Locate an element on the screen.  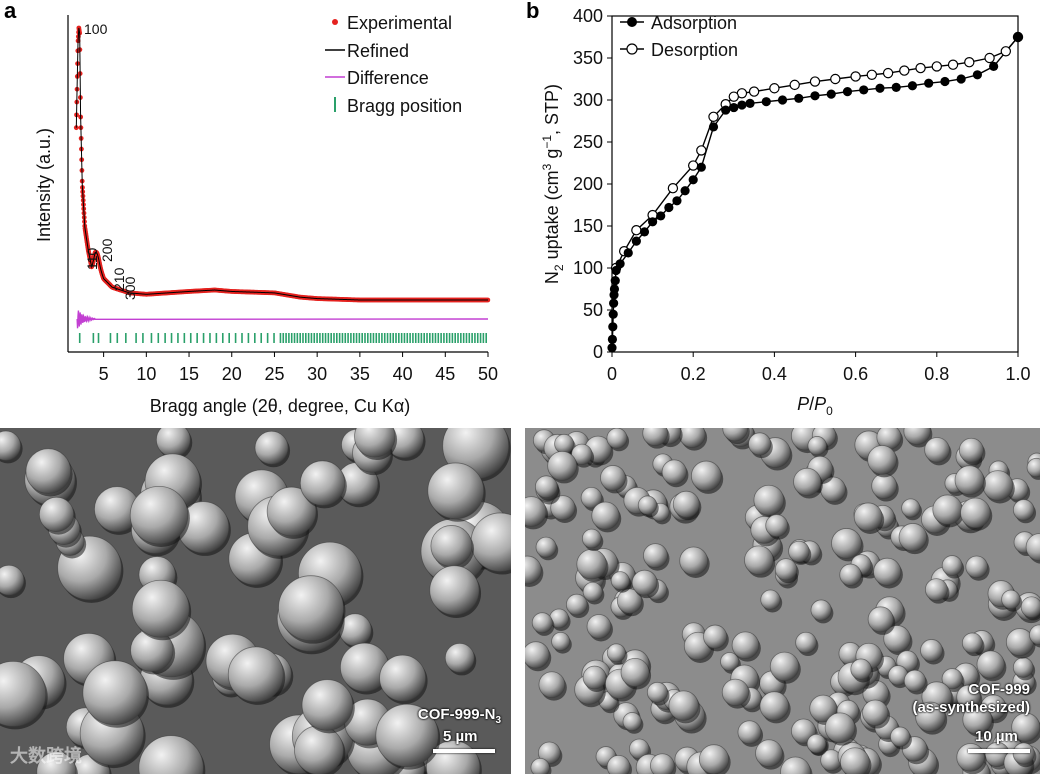
peak-label-200: 200 is located at coordinates (107, 250).